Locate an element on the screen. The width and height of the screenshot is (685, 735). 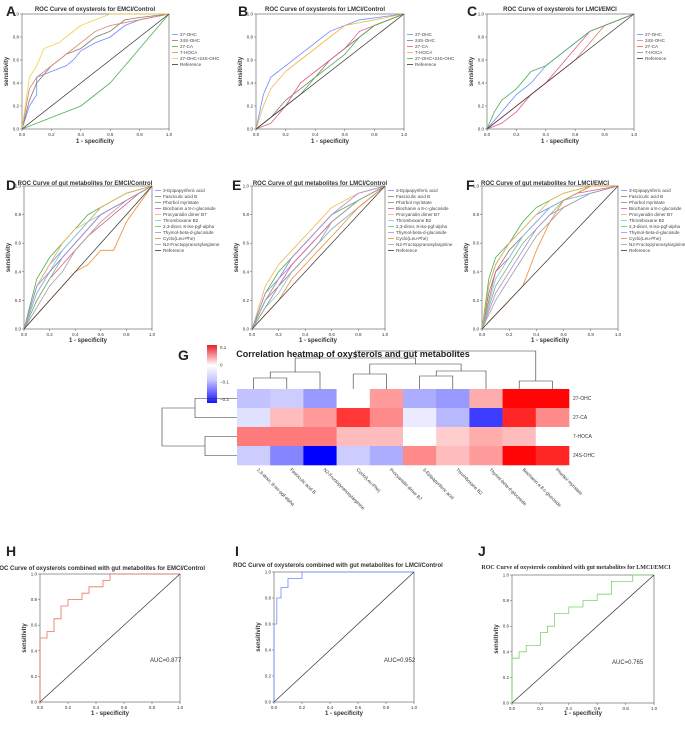
series-line-thymol-beta-d-glucoside is located at coordinates (88, 257).